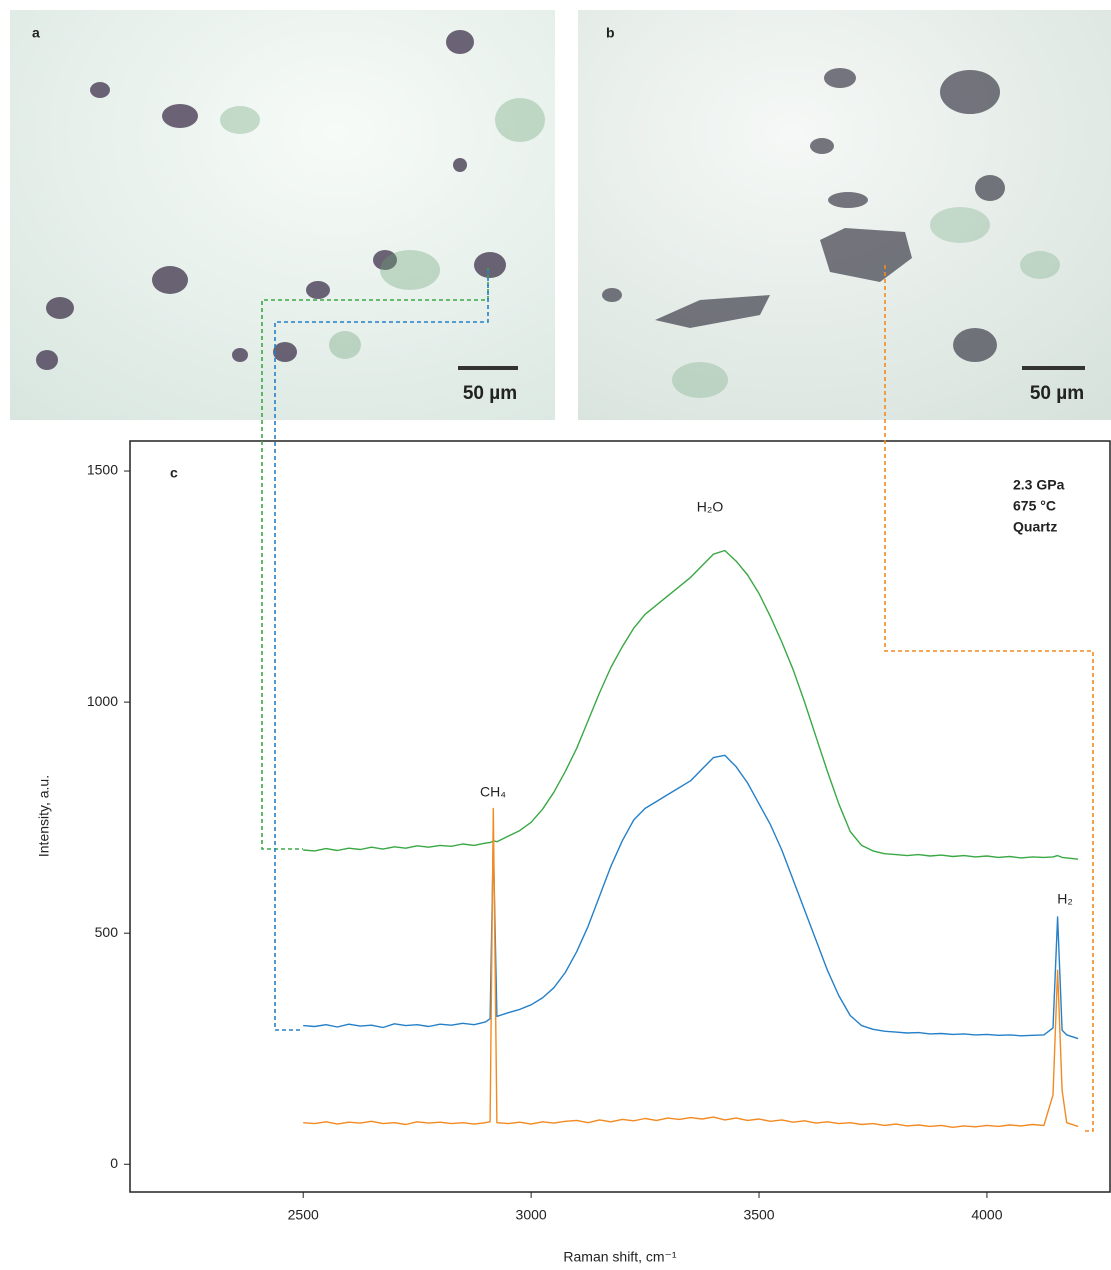 The image size is (1111, 1270). I want to click on x-tick-label: 3500, so click(758, 1215).